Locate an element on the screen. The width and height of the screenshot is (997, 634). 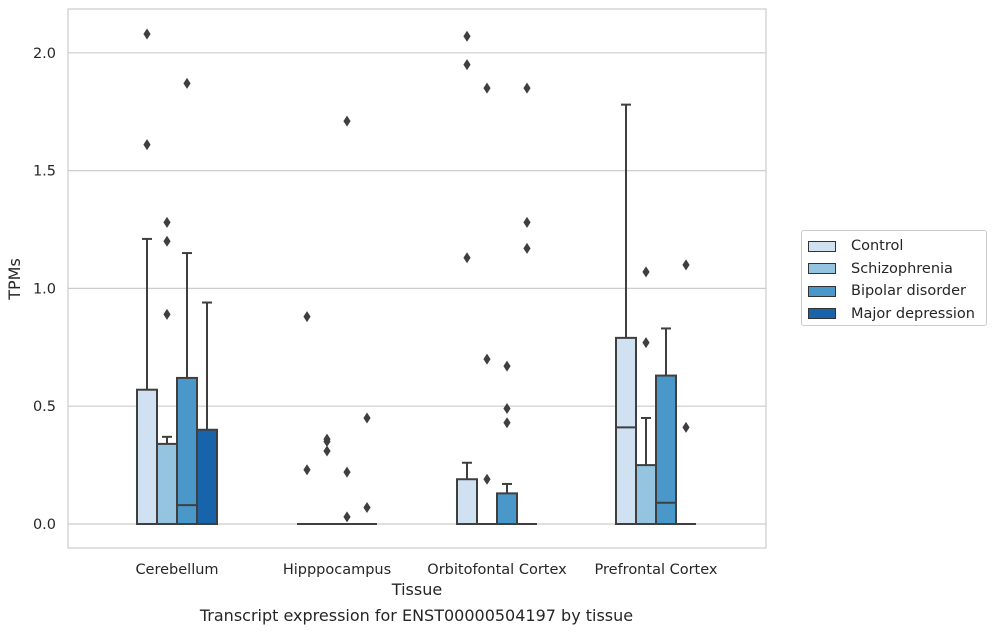
x-axis-label: Tissue is located at coordinates (416, 589).